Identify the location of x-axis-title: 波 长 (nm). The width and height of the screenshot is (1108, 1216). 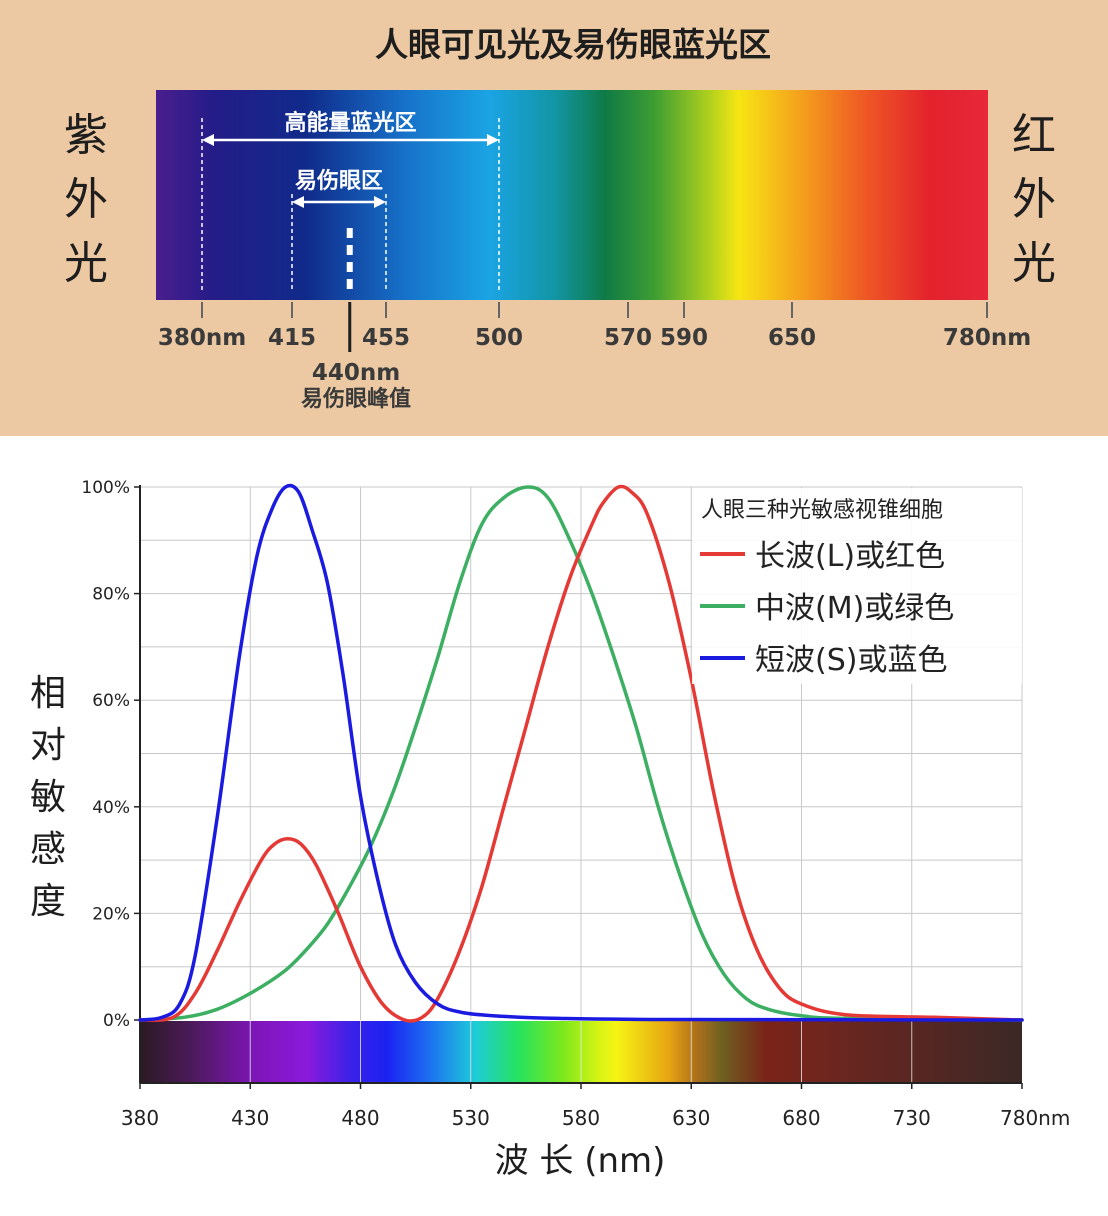
(580, 1161).